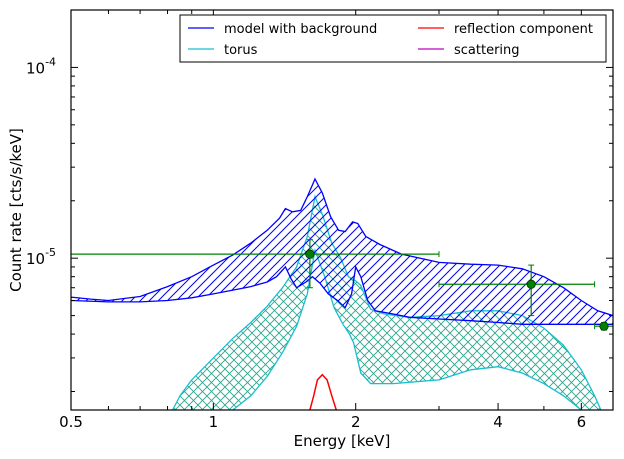 The width and height of the screenshot is (624, 459). I want to click on y-tick-label: 10⁻⁵, so click(41, 257).